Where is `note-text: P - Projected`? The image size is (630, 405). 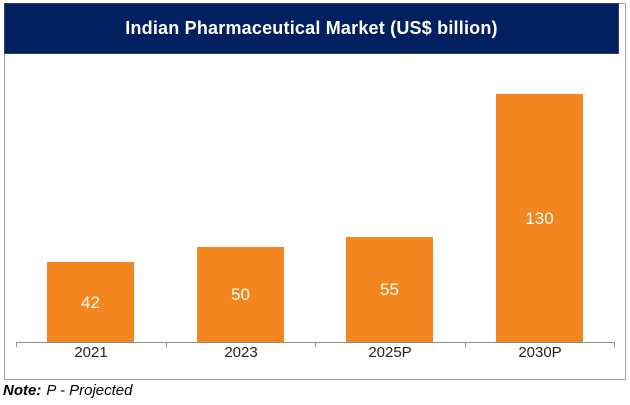
note-text: P - Projected is located at coordinates (89, 390).